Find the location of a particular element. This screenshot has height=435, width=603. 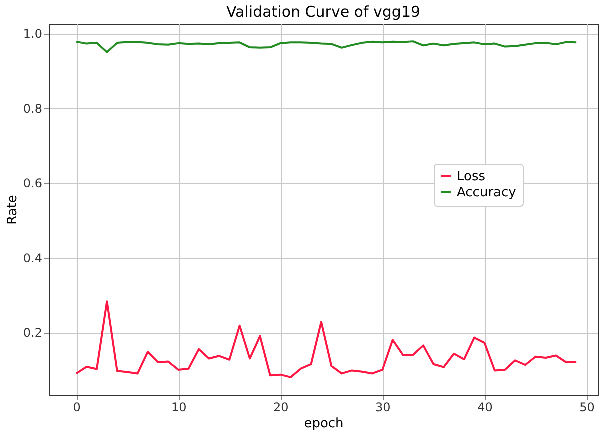

x-tick-label: 10 is located at coordinates (179, 407).